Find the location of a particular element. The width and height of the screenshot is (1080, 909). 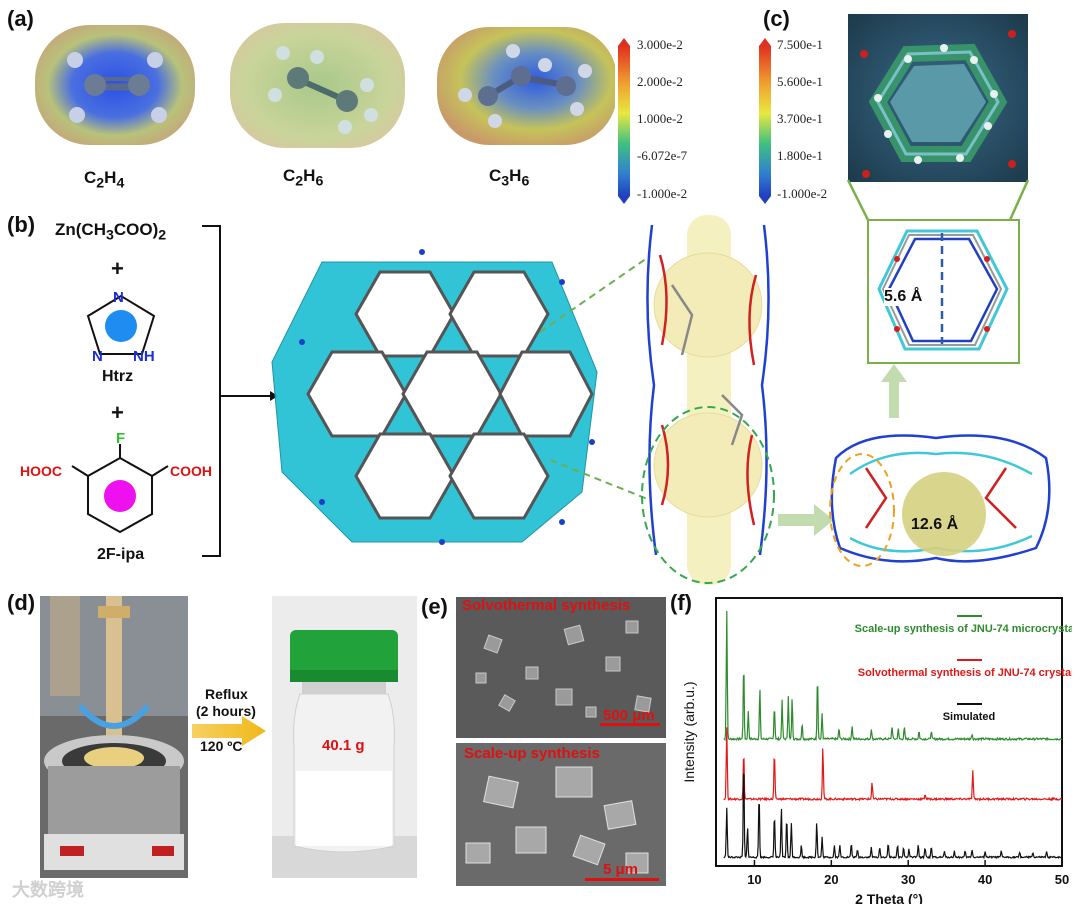

sem-bottom-label: Scale-up synthesis is located at coordinates (532, 753).